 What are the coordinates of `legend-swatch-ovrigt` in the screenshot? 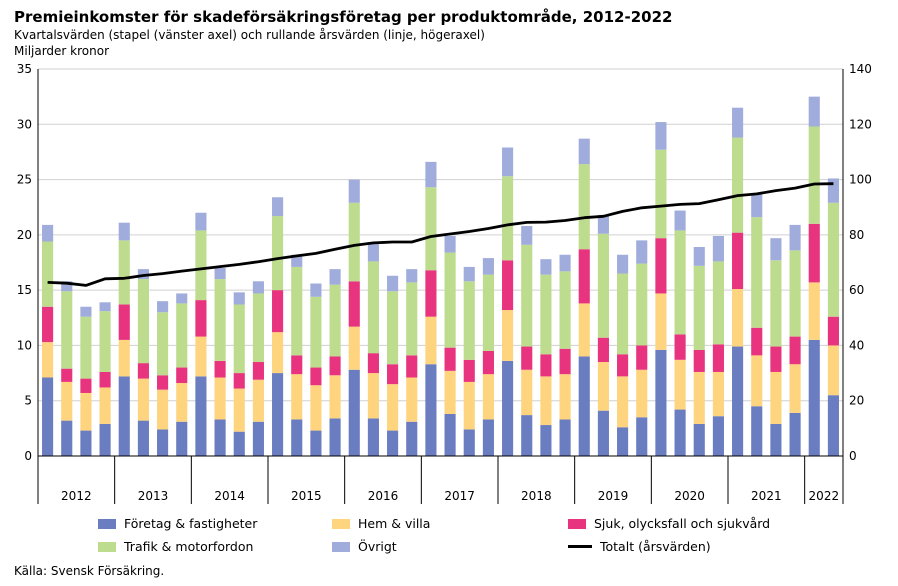 It's located at (341, 546).